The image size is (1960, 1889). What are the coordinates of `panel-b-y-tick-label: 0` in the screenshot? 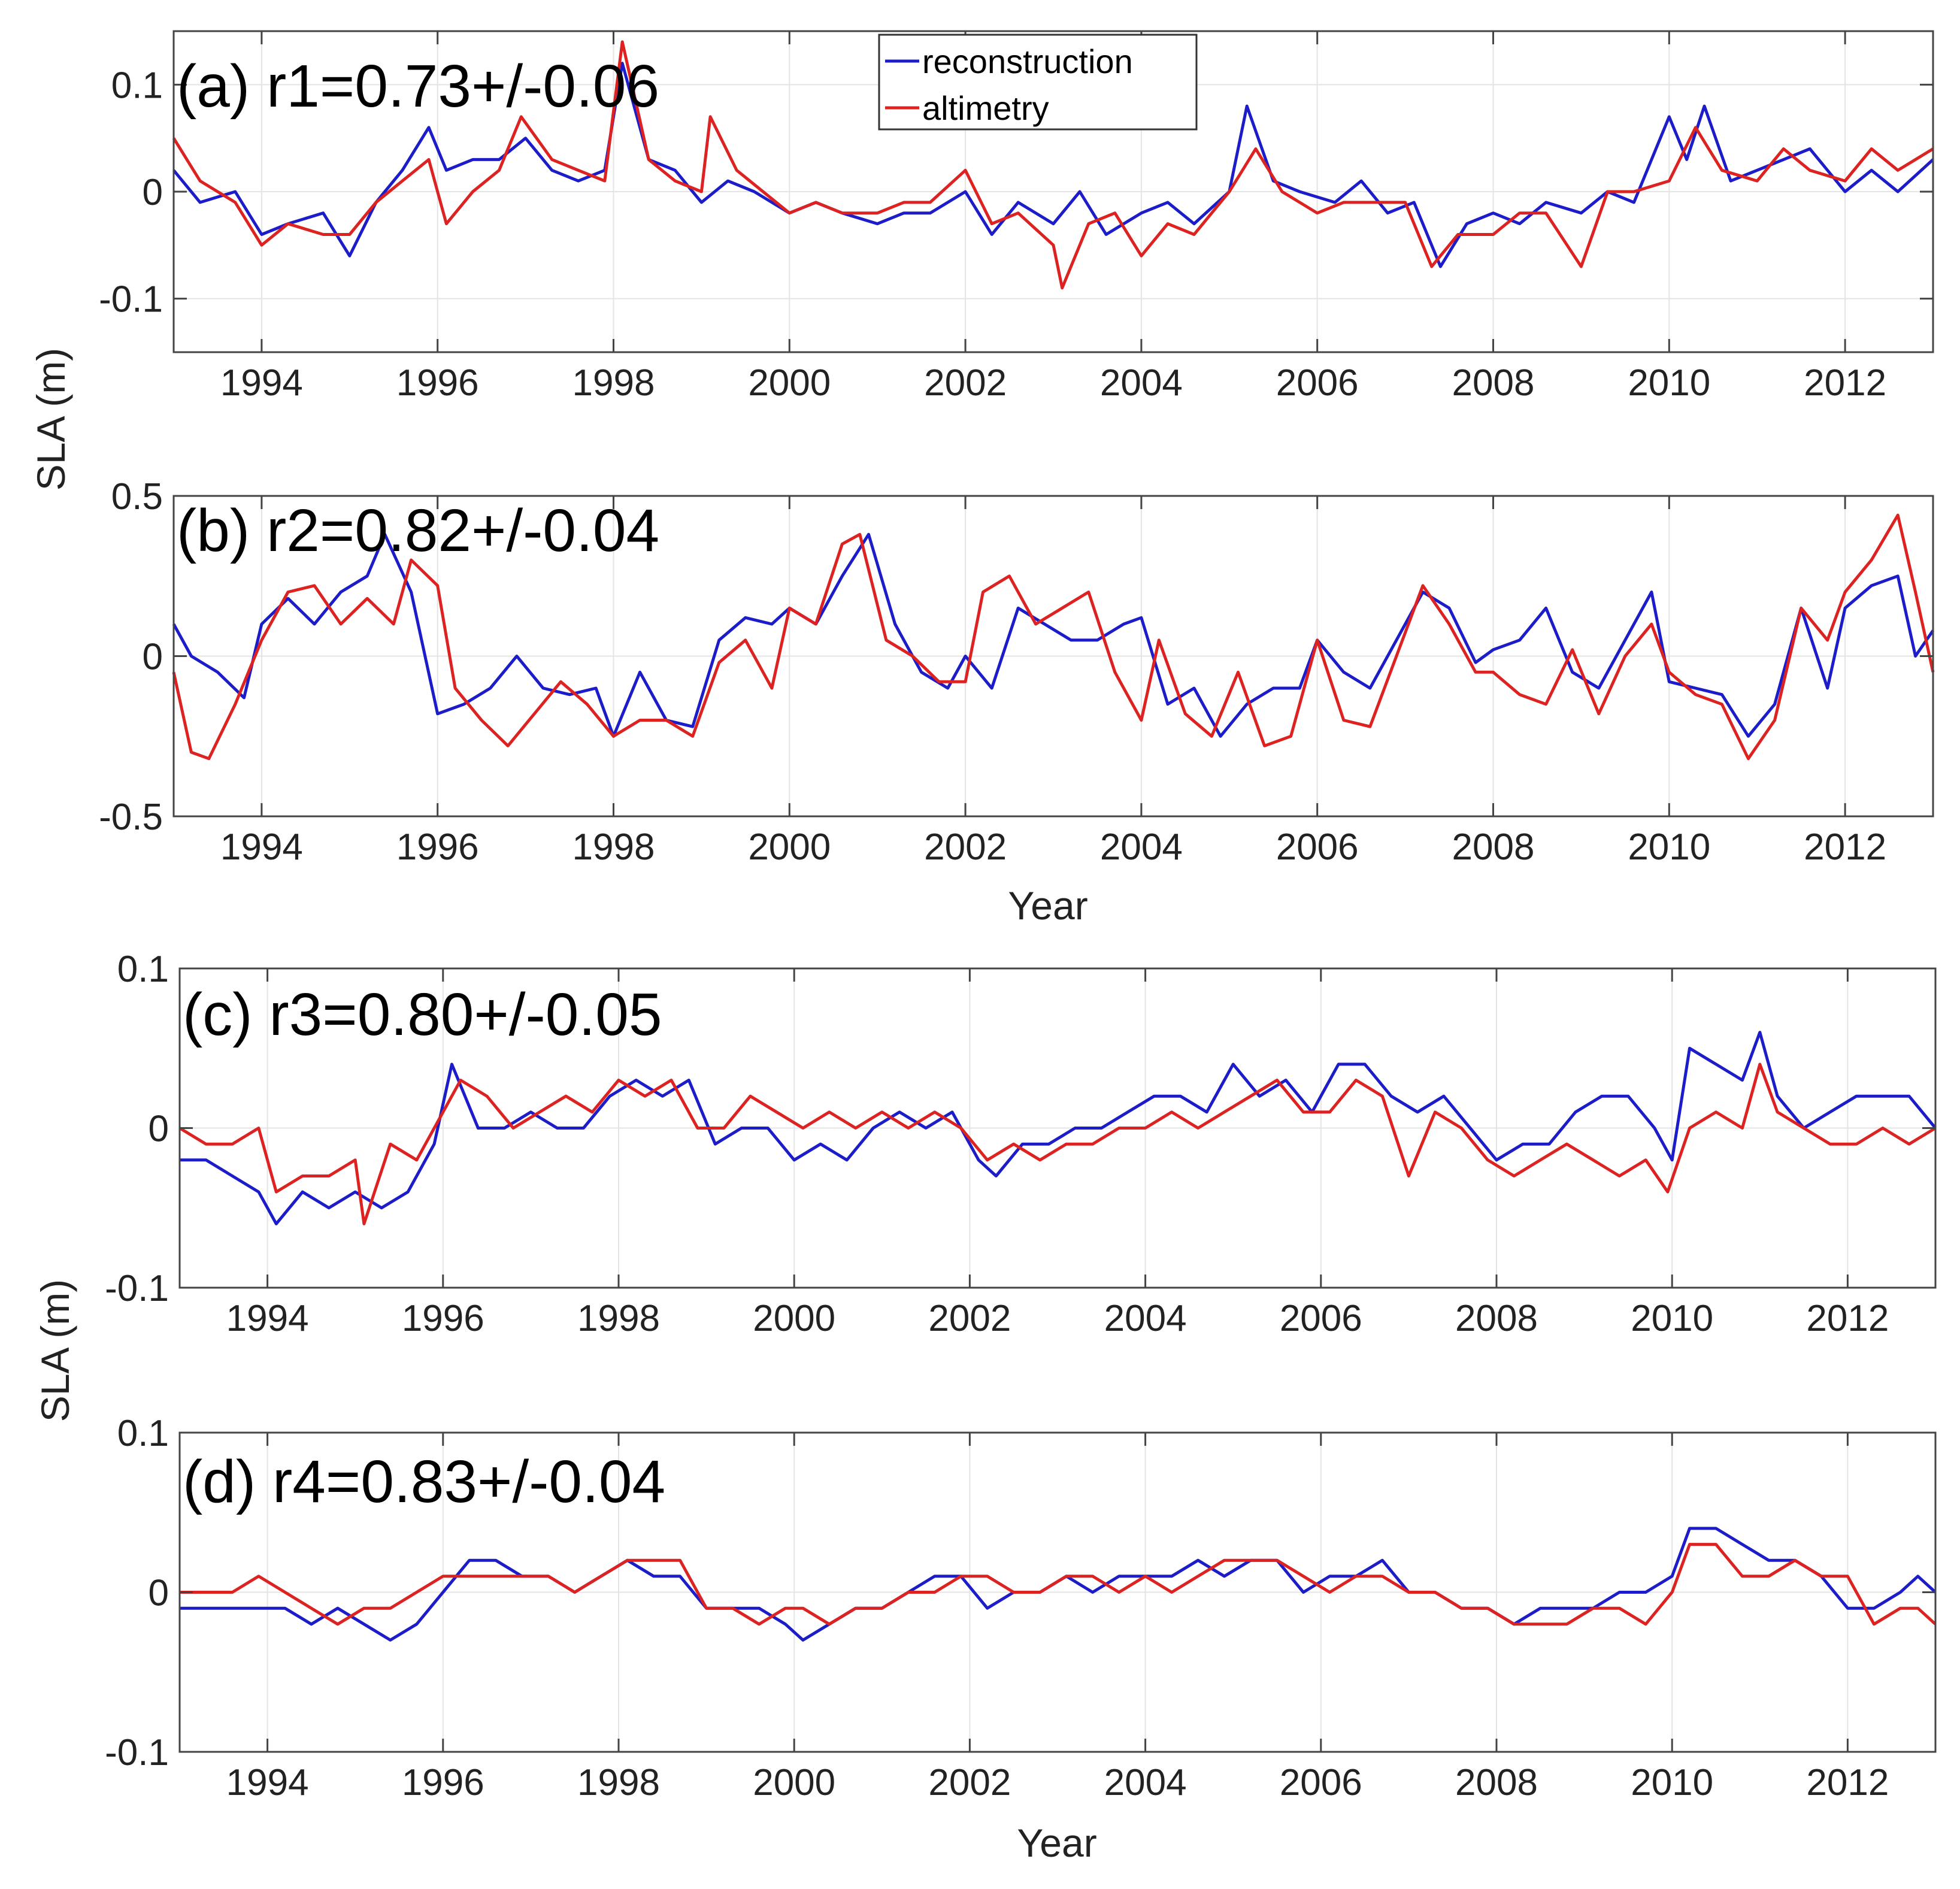 It's located at (153, 657).